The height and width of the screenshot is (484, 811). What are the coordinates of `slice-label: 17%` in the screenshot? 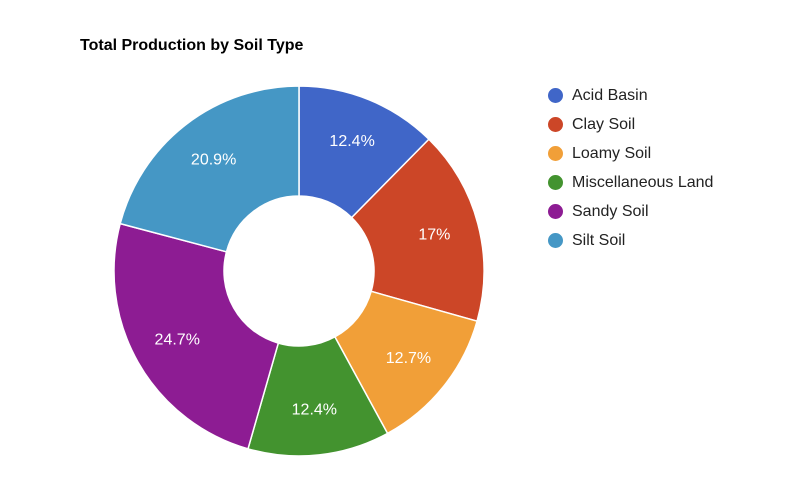 It's located at (434, 235).